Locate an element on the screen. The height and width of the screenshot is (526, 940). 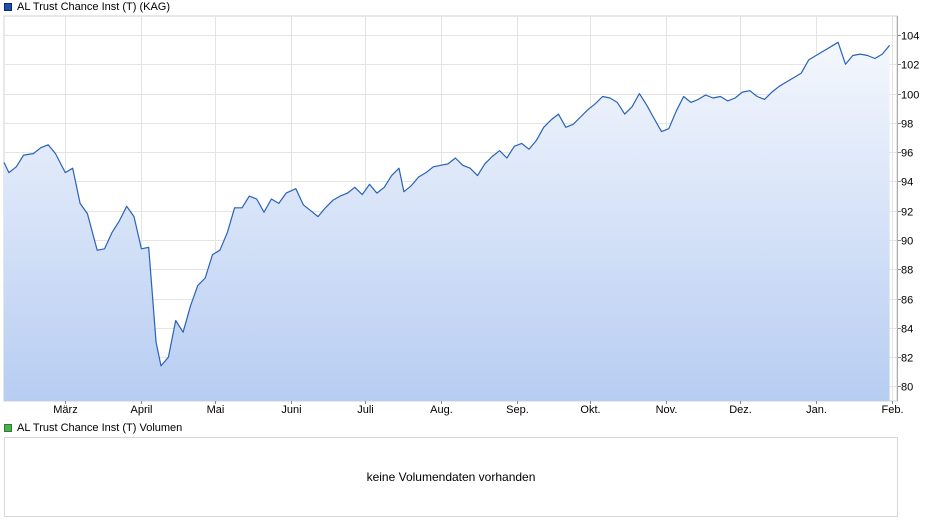
y-tick-label: 92 is located at coordinates (907, 213).